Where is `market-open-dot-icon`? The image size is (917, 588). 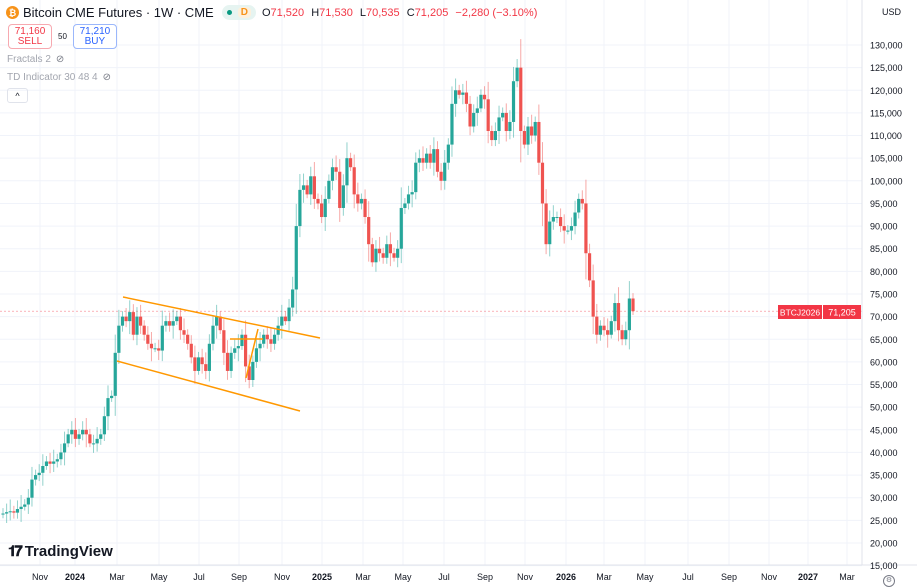 market-open-dot-icon is located at coordinates (229, 12).